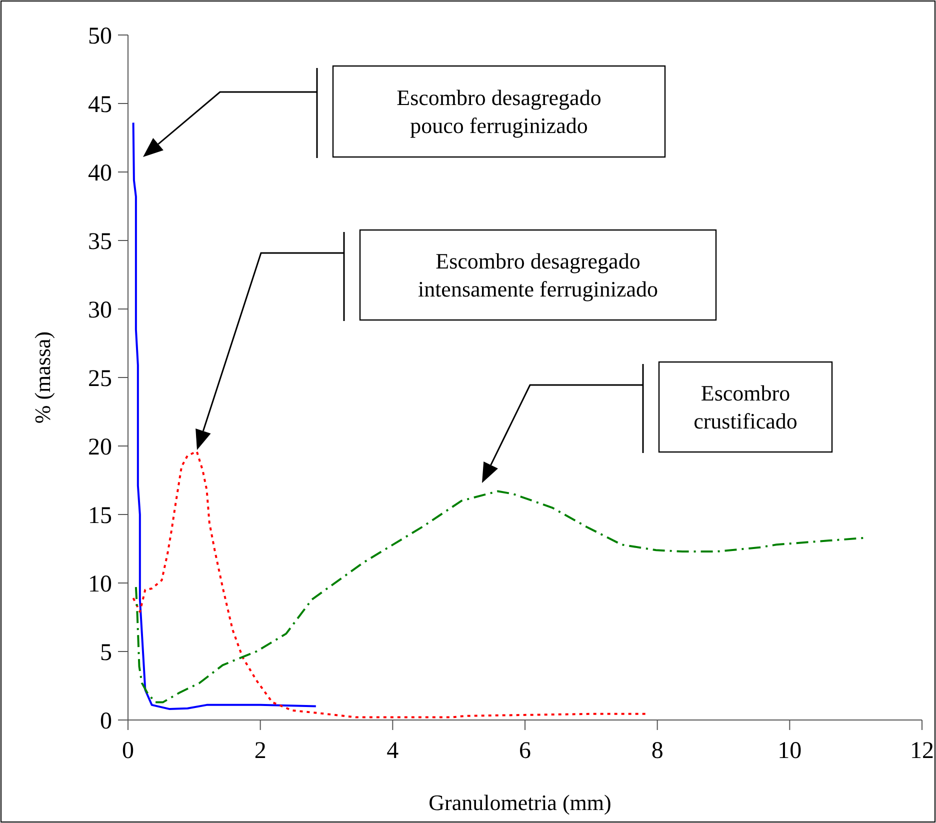  I want to click on y-tick-label: 20, so click(100, 447).